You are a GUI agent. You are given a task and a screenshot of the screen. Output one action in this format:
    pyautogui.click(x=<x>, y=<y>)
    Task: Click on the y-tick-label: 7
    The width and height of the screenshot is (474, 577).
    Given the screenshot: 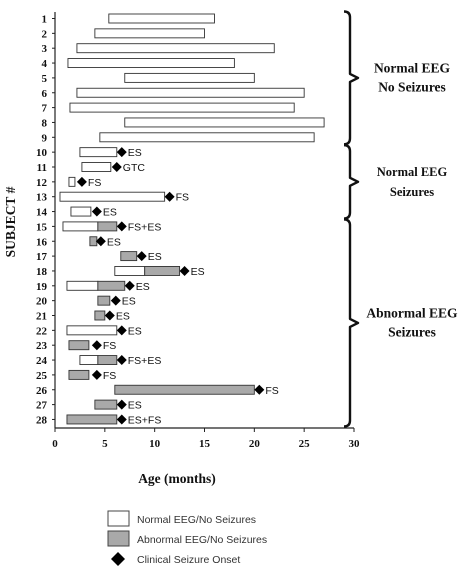 What is the action you would take?
    pyautogui.click(x=45, y=109)
    